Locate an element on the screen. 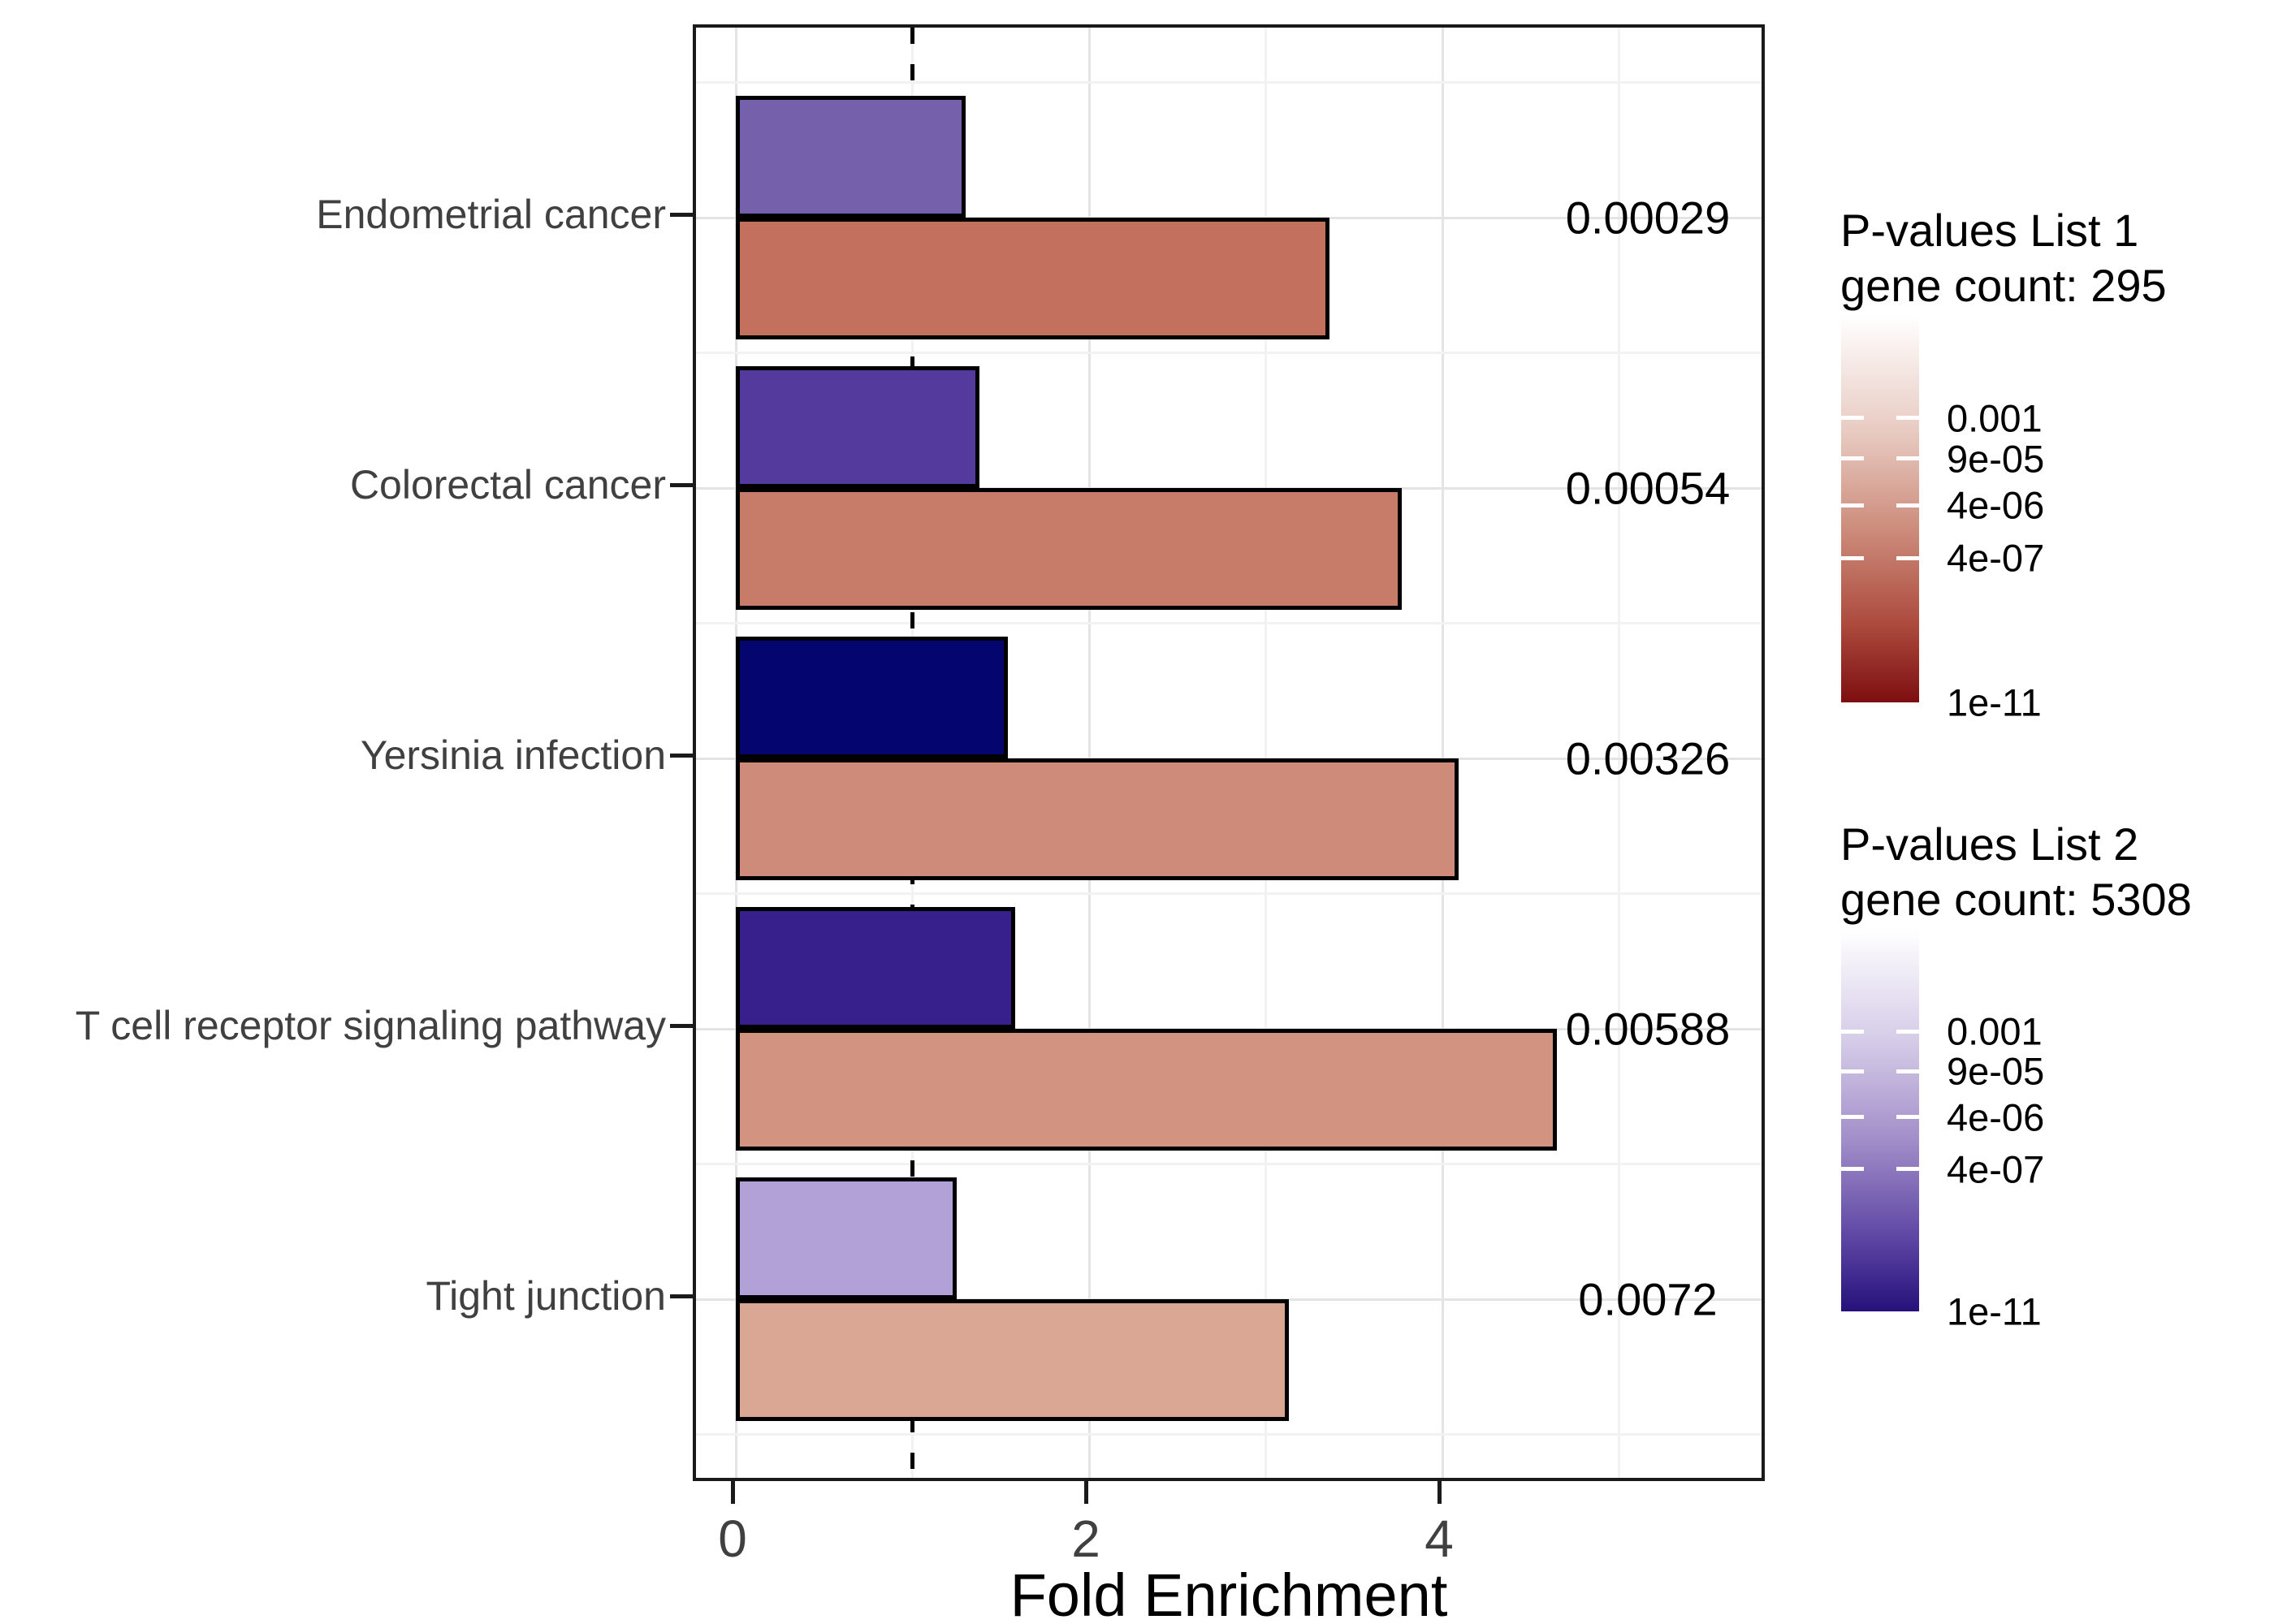 The width and height of the screenshot is (2274, 1624). legend-1-label-9e-05: 9e-05 is located at coordinates (1996, 459).